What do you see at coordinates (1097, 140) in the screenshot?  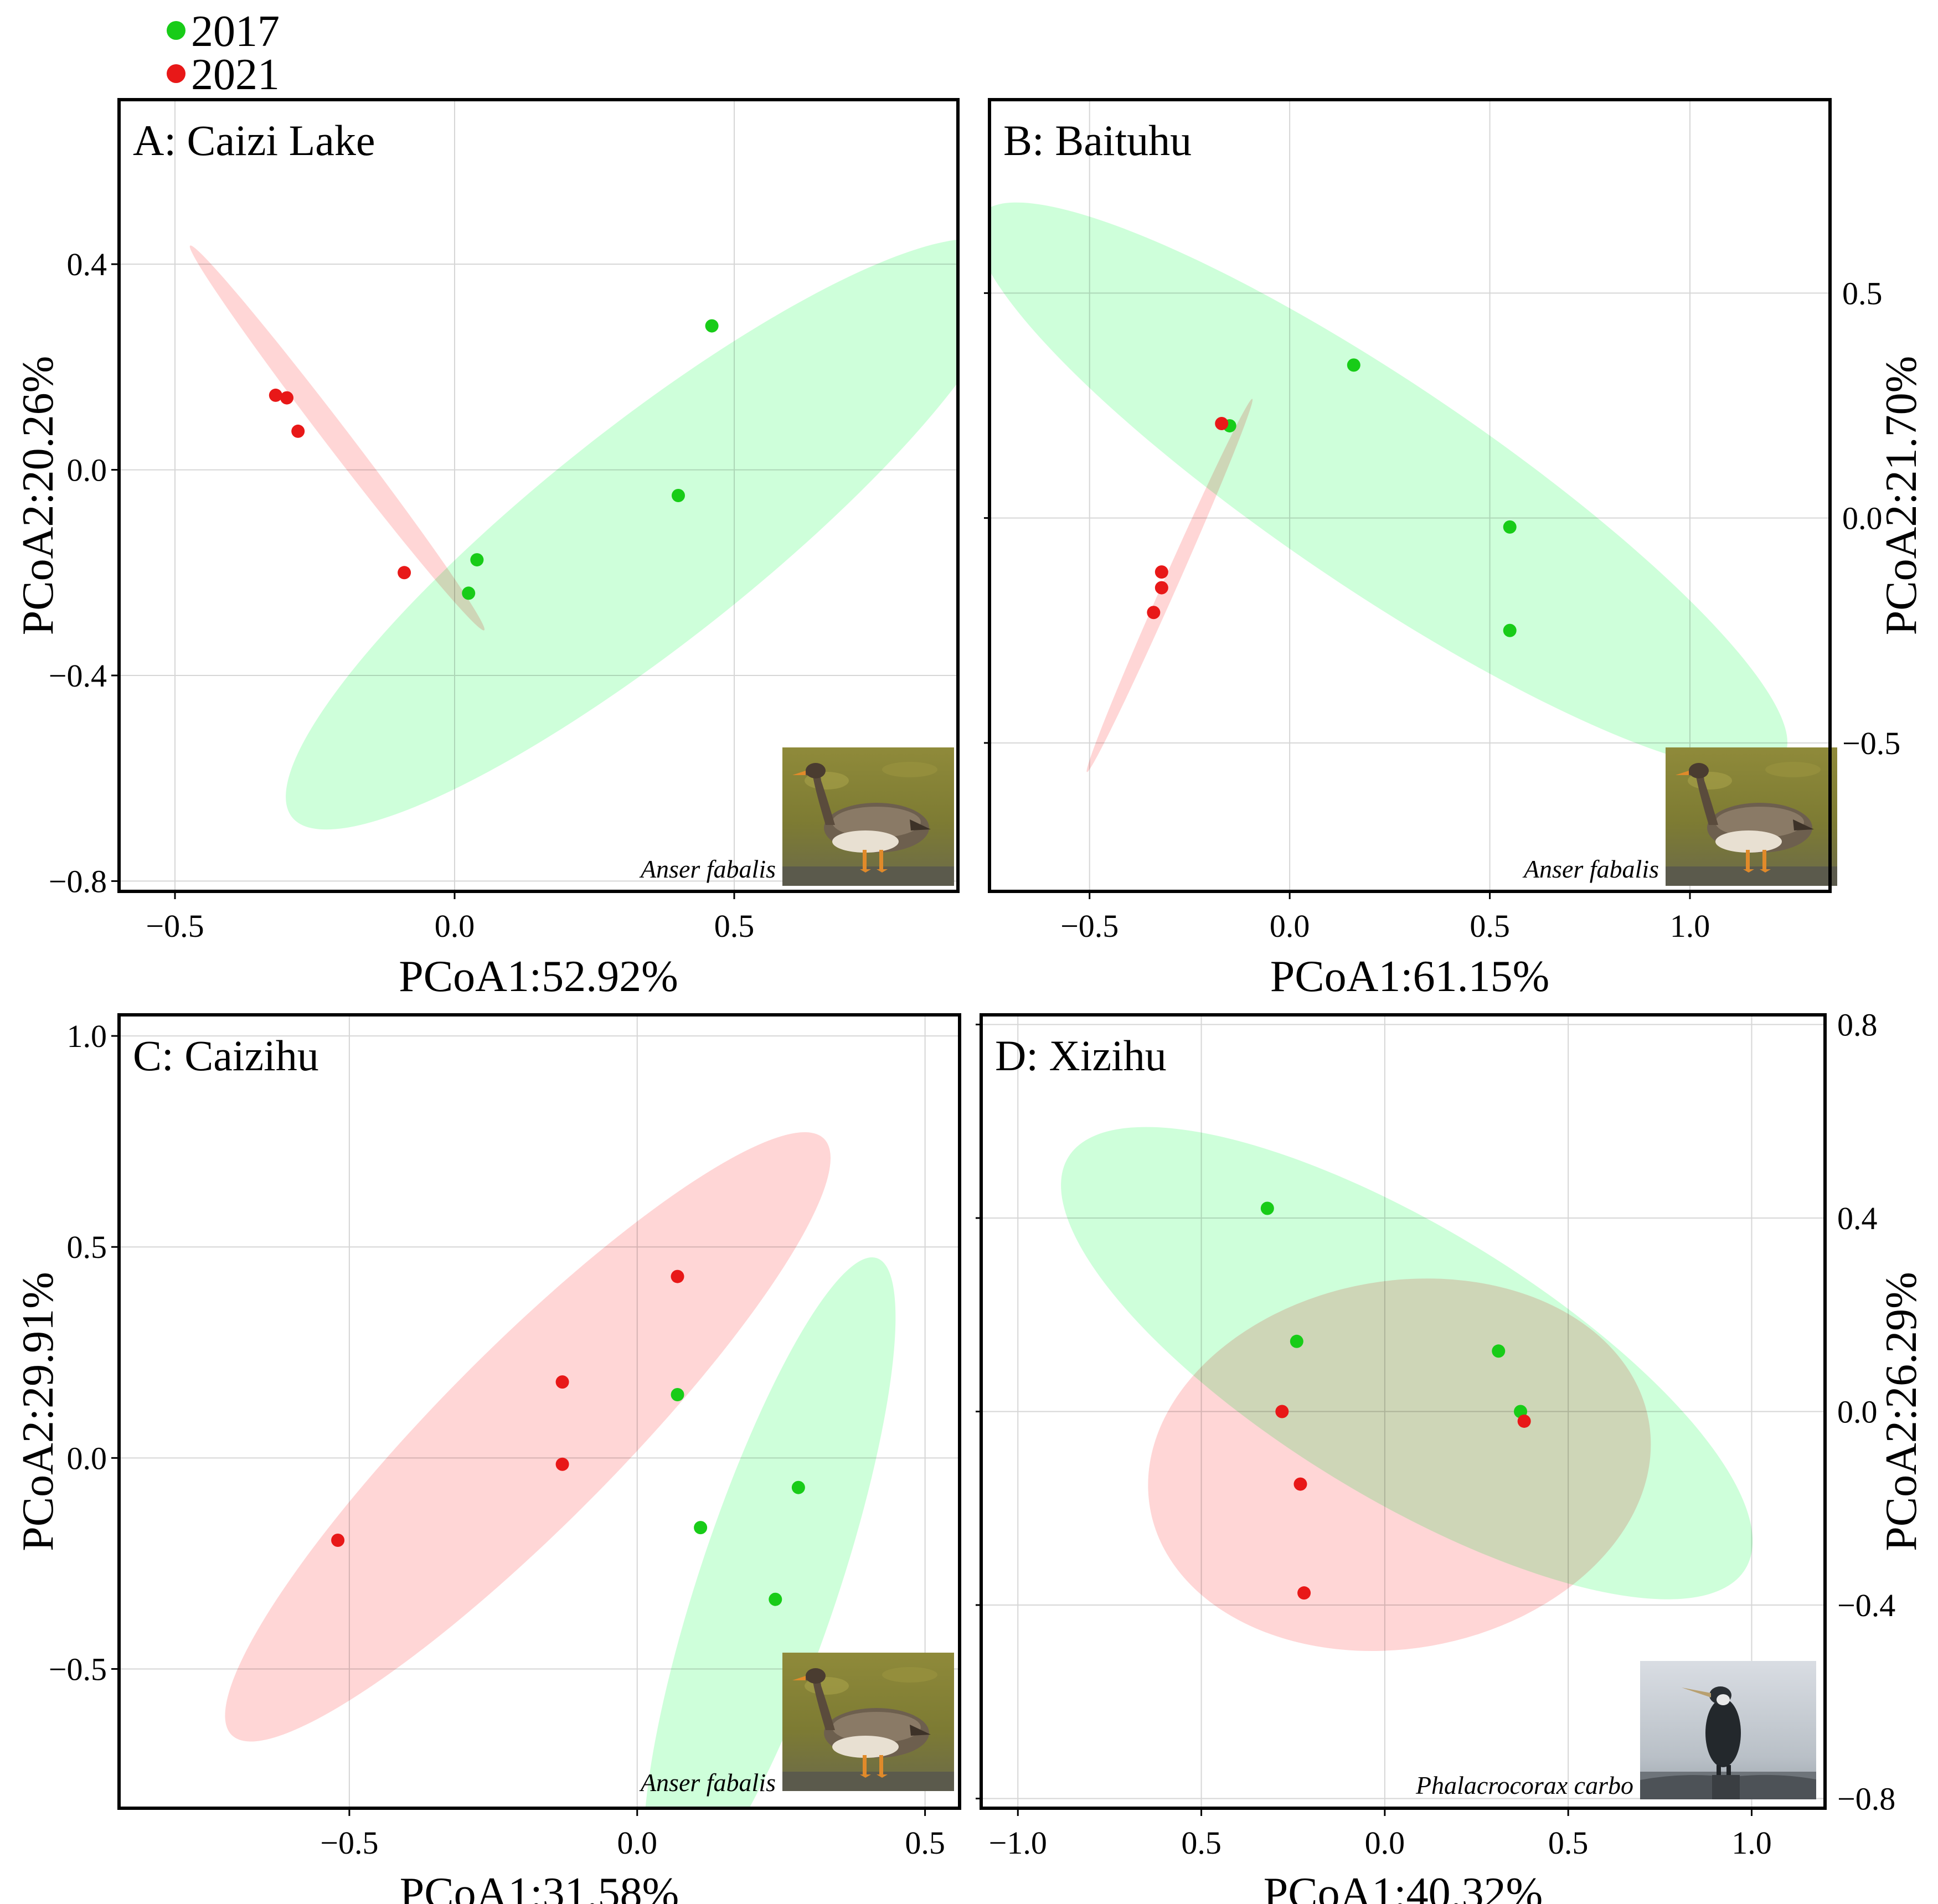 I see `panel-title: B: Baituhu` at bounding box center [1097, 140].